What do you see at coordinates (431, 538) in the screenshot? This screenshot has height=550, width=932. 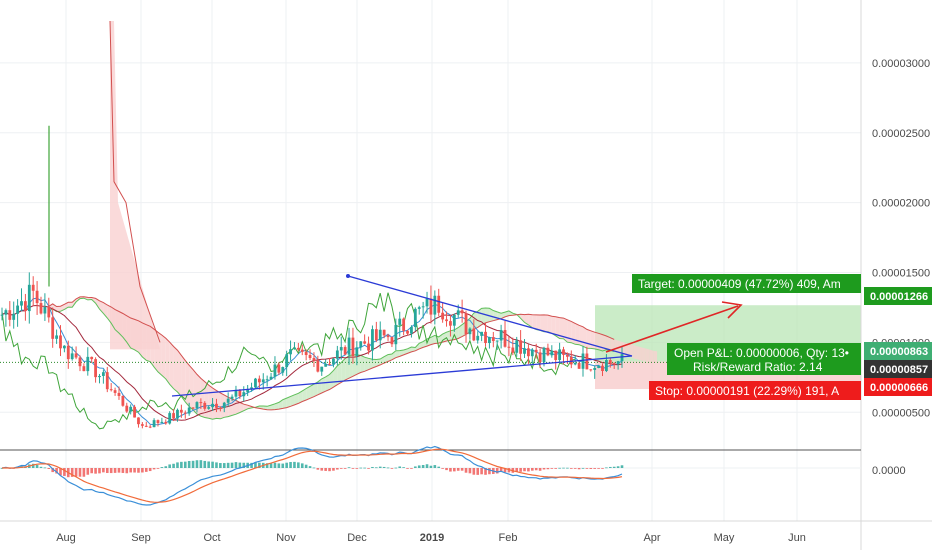 I see `time-axis: Aug Sep Oct Nov Dec 2019 Feb Apr May Jun` at bounding box center [431, 538].